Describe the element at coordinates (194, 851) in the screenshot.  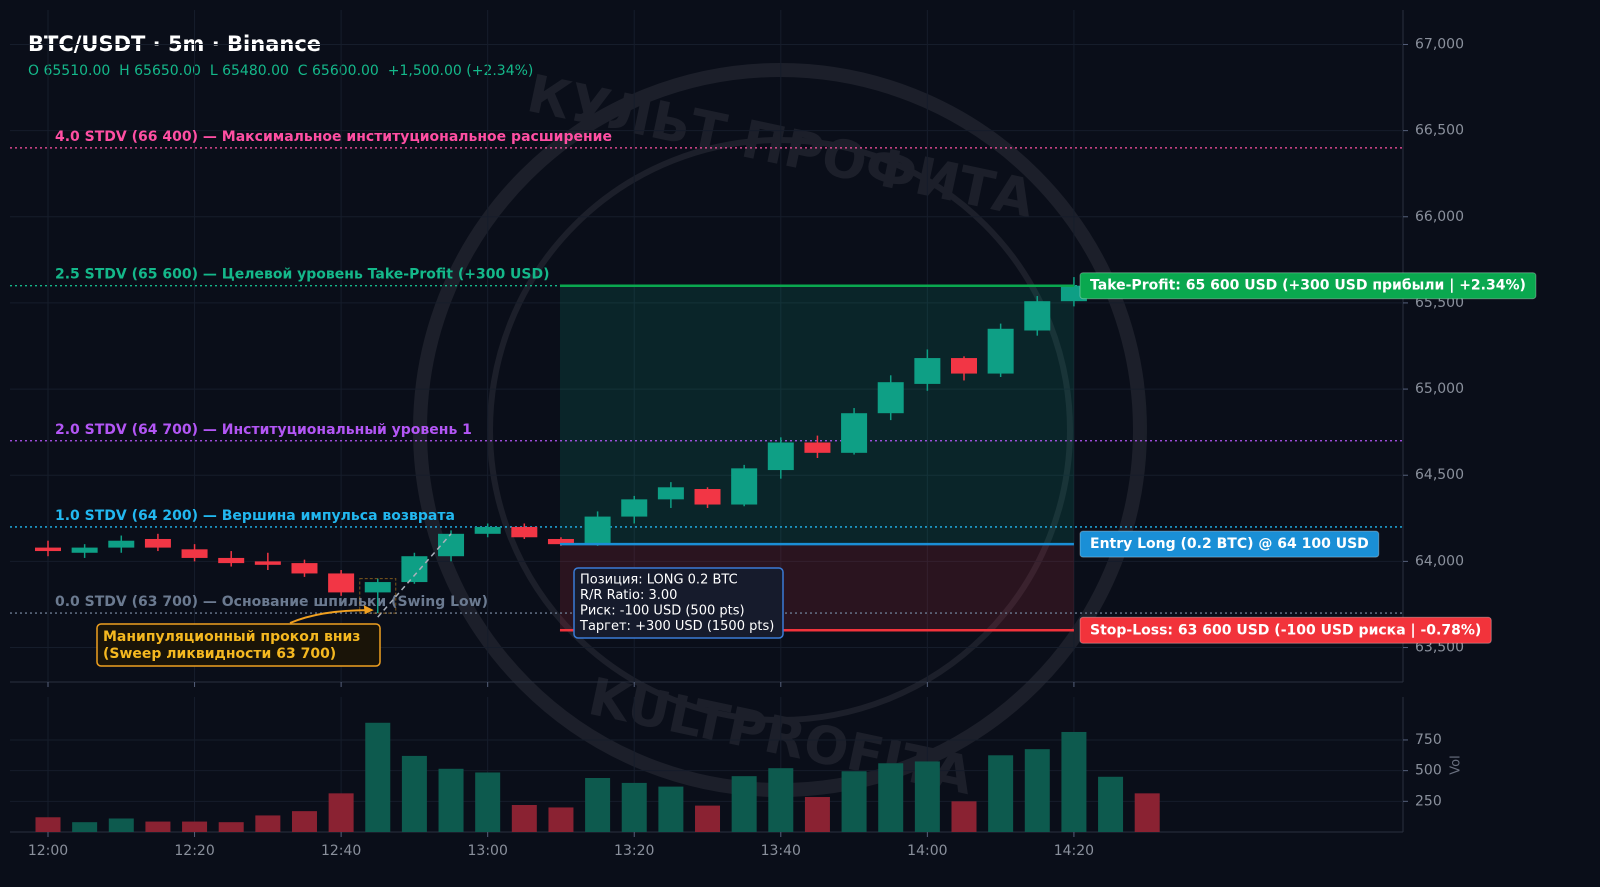
I see `x-tick-label: 12:20` at that location.